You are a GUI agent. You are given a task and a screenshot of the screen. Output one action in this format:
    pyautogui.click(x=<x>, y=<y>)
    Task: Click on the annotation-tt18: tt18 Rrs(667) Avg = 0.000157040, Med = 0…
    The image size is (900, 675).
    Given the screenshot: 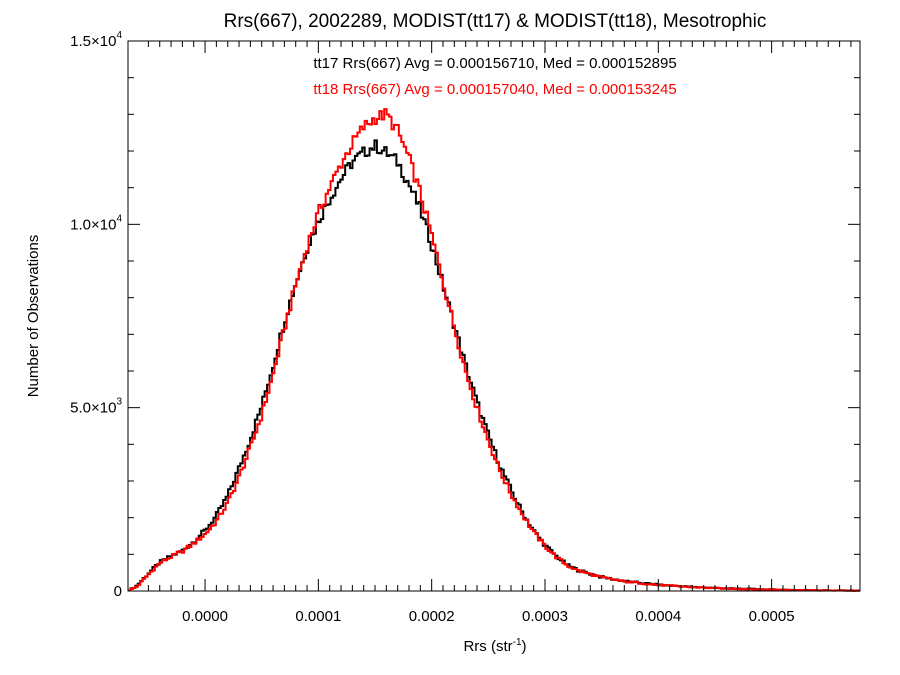 What is the action you would take?
    pyautogui.click(x=494, y=89)
    